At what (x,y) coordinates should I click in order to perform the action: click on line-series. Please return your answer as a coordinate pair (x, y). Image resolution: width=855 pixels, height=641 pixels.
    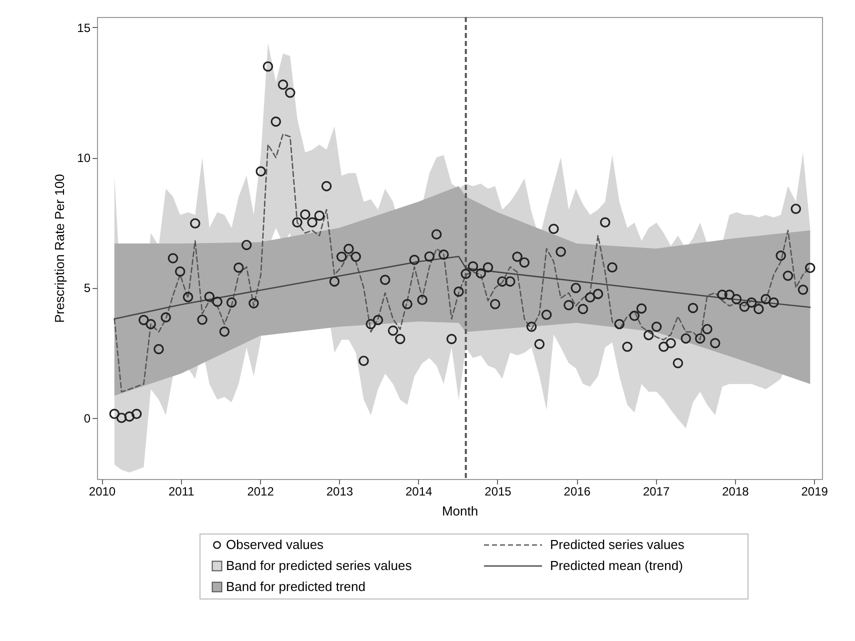
    Looking at the image, I should click on (462, 288).